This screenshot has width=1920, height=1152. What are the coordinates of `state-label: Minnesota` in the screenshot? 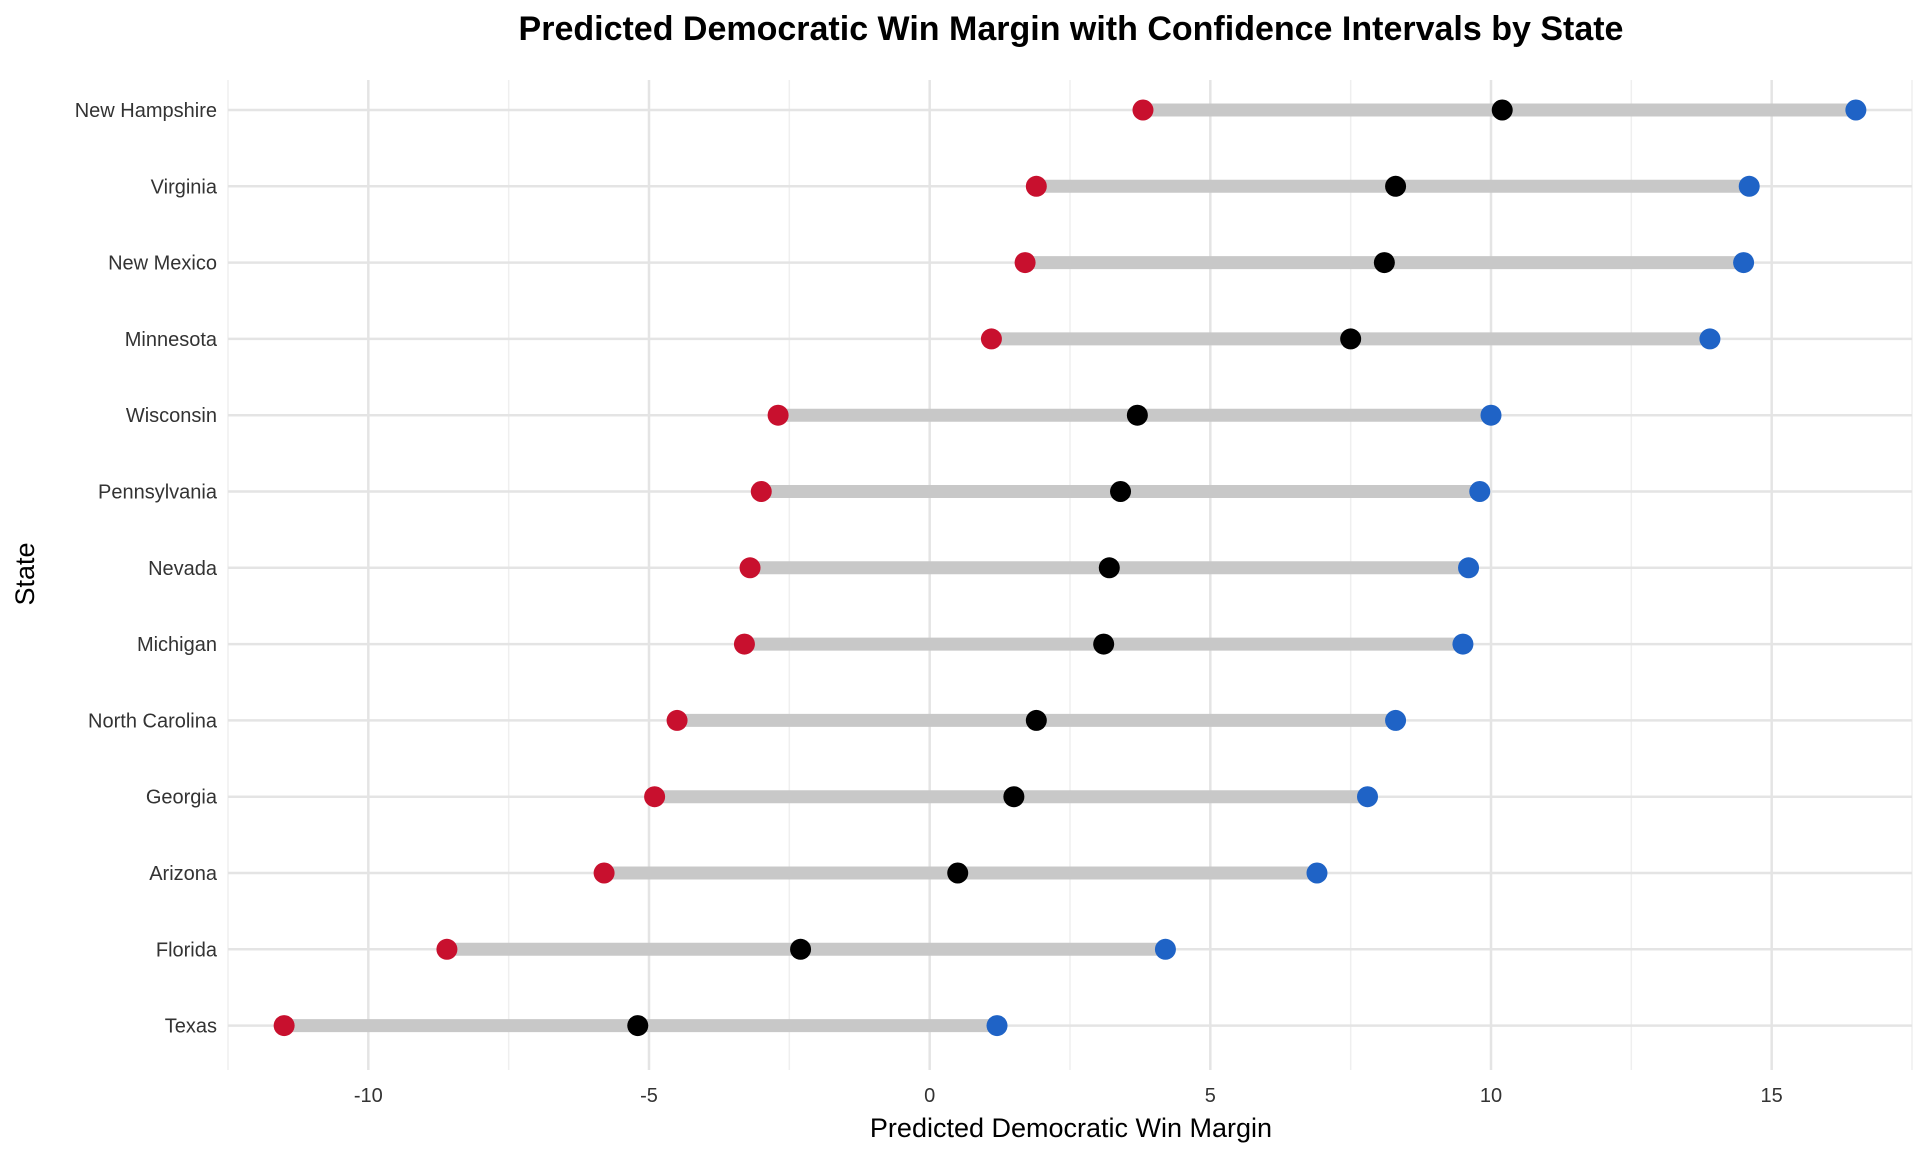 It's located at (171, 340).